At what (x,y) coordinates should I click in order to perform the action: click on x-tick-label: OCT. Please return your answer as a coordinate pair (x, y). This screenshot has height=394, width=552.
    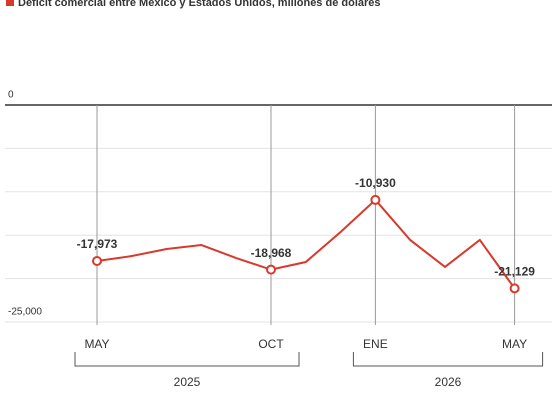
    Looking at the image, I should click on (271, 344).